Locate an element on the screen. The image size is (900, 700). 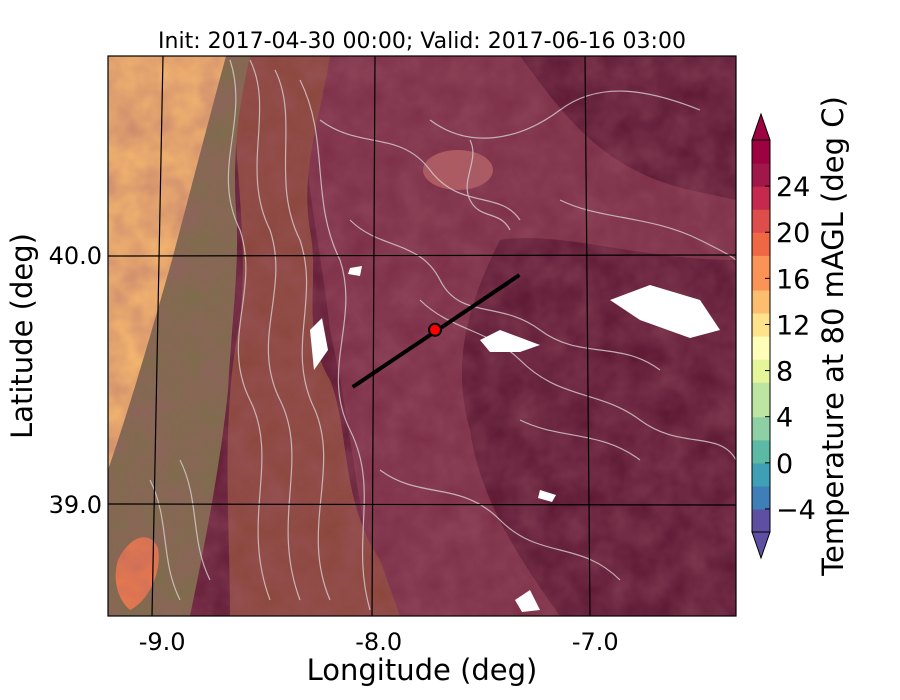
colorbar-tick-label: −4 is located at coordinates (796, 510).